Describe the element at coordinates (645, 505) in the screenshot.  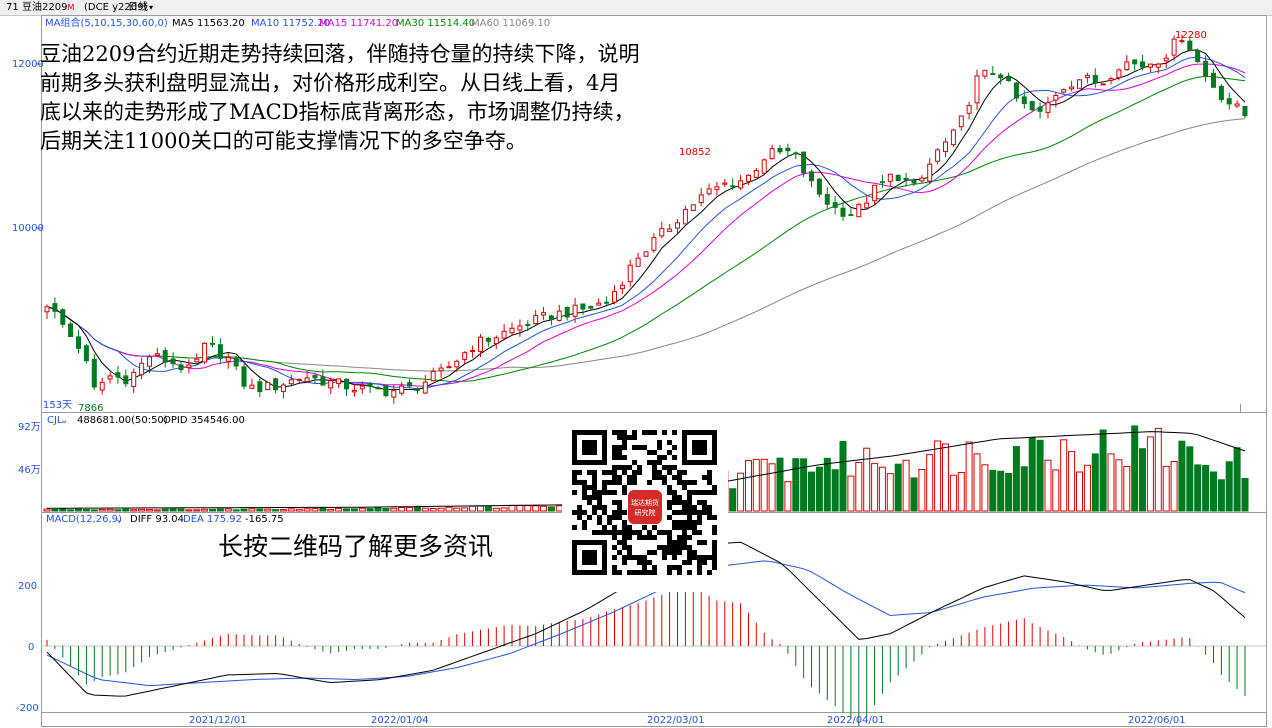
I see `qr-code: 瑞达期货 研究院` at that location.